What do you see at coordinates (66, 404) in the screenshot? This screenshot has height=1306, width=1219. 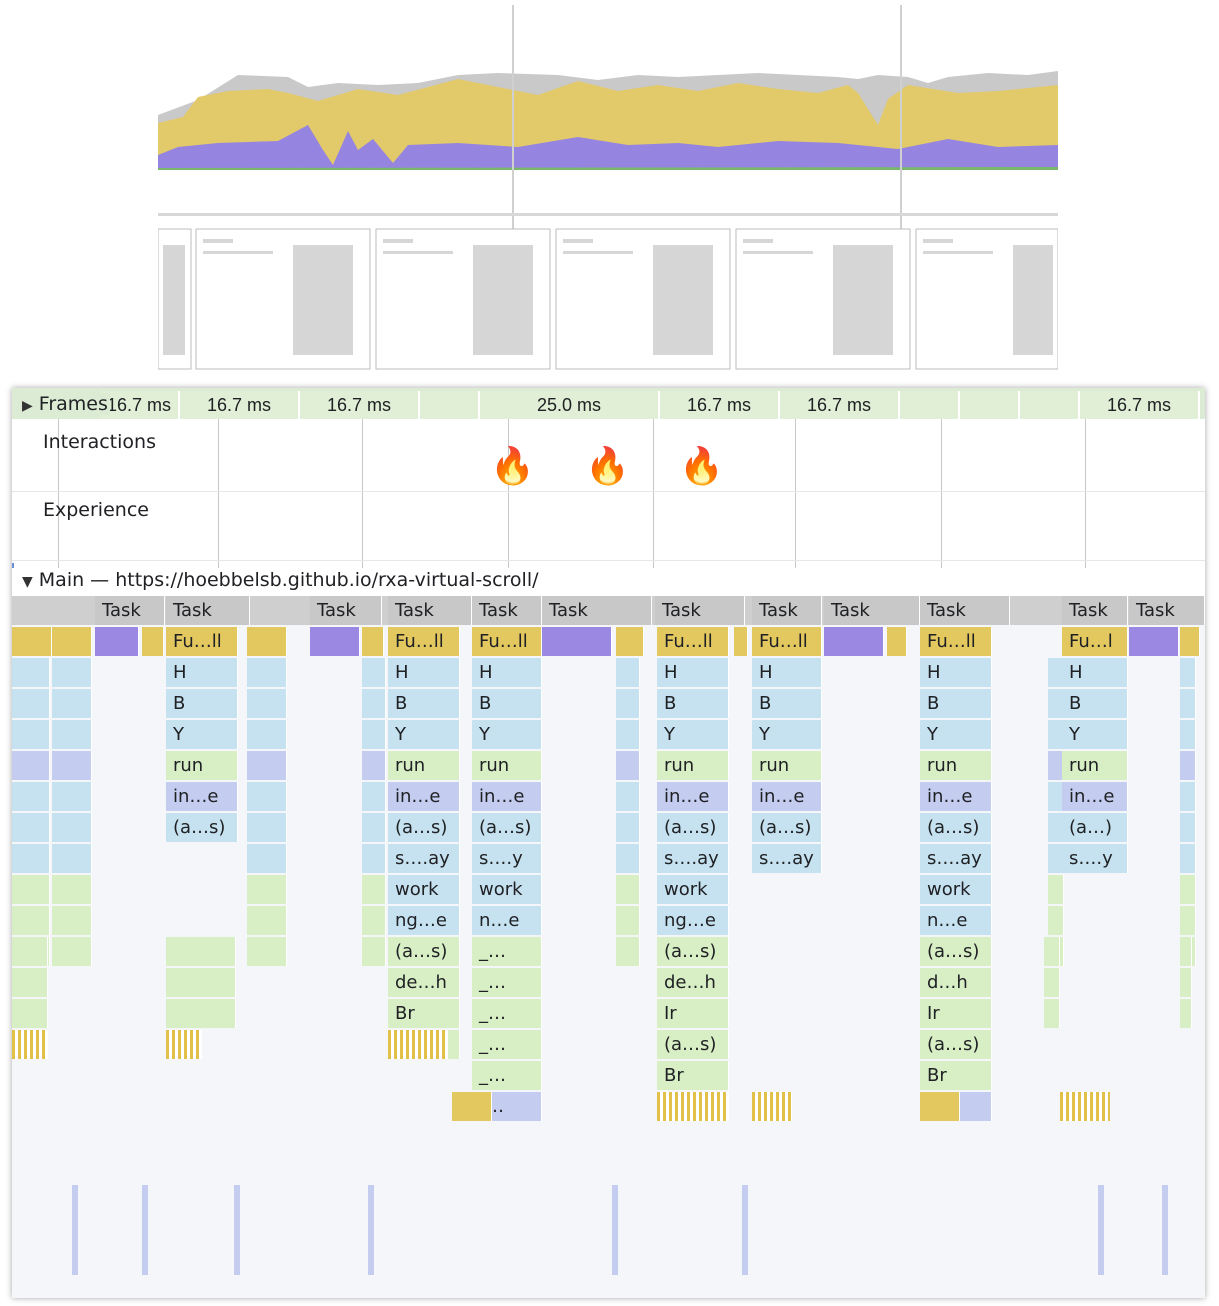 I see `frames-track-toggle: ▶ Frames` at bounding box center [66, 404].